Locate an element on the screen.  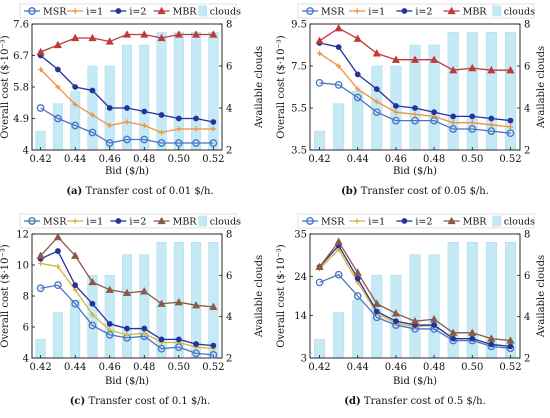
y-tick-label: 10 is located at coordinates (22, 266).